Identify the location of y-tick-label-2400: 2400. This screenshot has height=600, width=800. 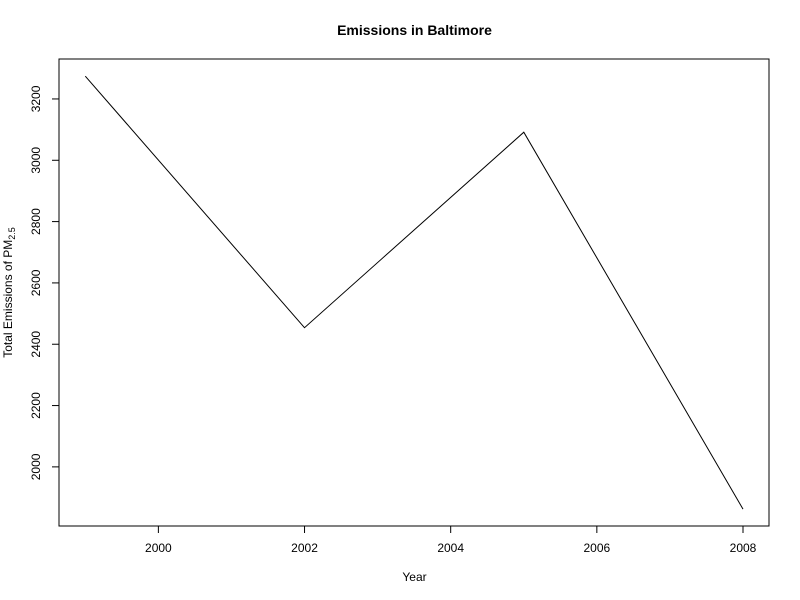
(36, 344).